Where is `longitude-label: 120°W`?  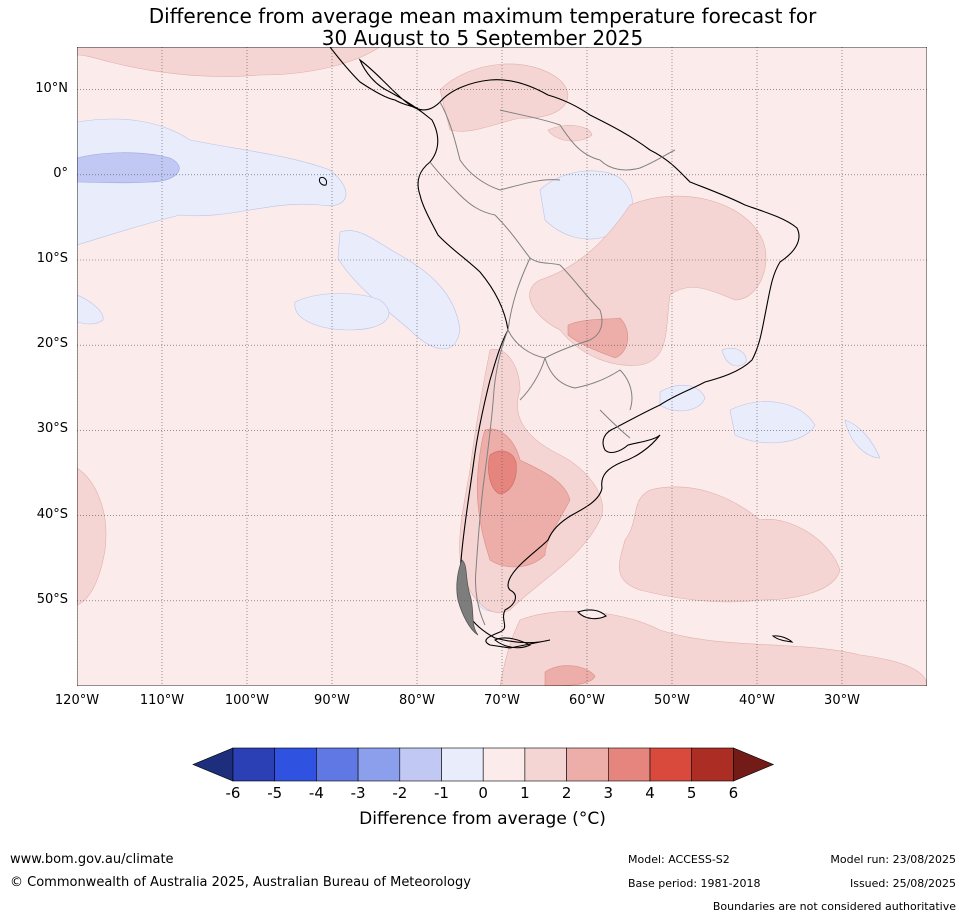 longitude-label: 120°W is located at coordinates (77, 700).